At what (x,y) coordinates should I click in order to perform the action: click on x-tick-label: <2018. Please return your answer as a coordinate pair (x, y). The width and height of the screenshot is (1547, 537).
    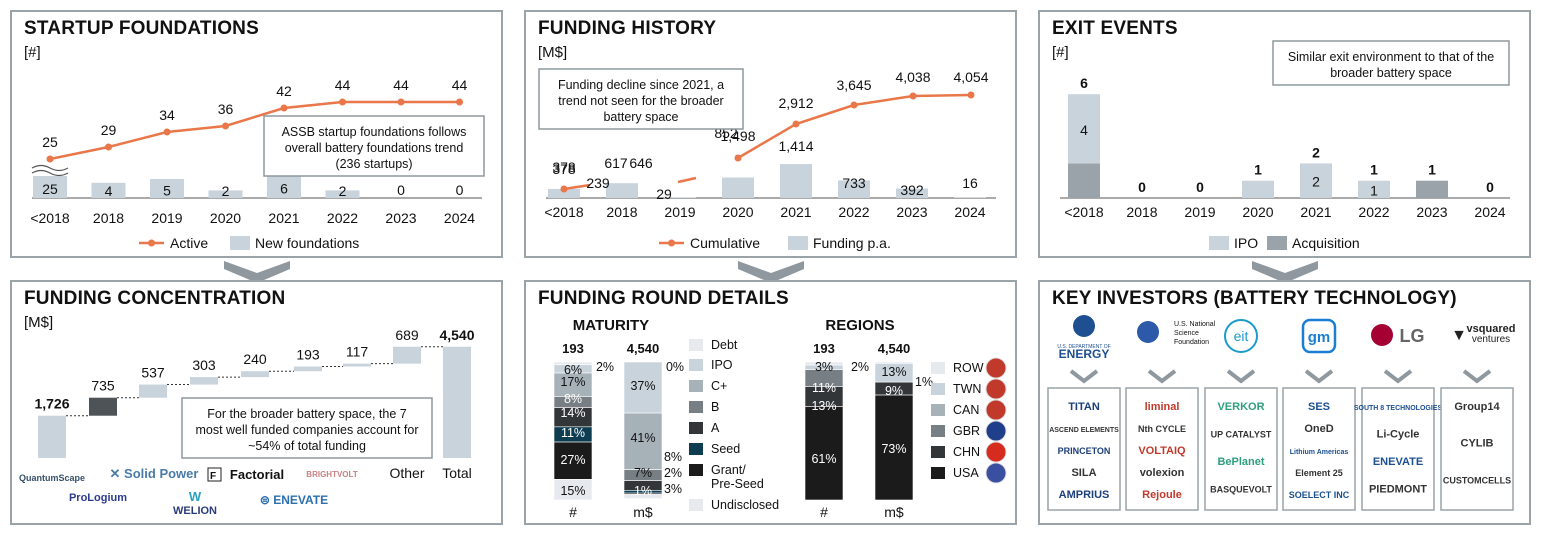
    Looking at the image, I should click on (564, 212).